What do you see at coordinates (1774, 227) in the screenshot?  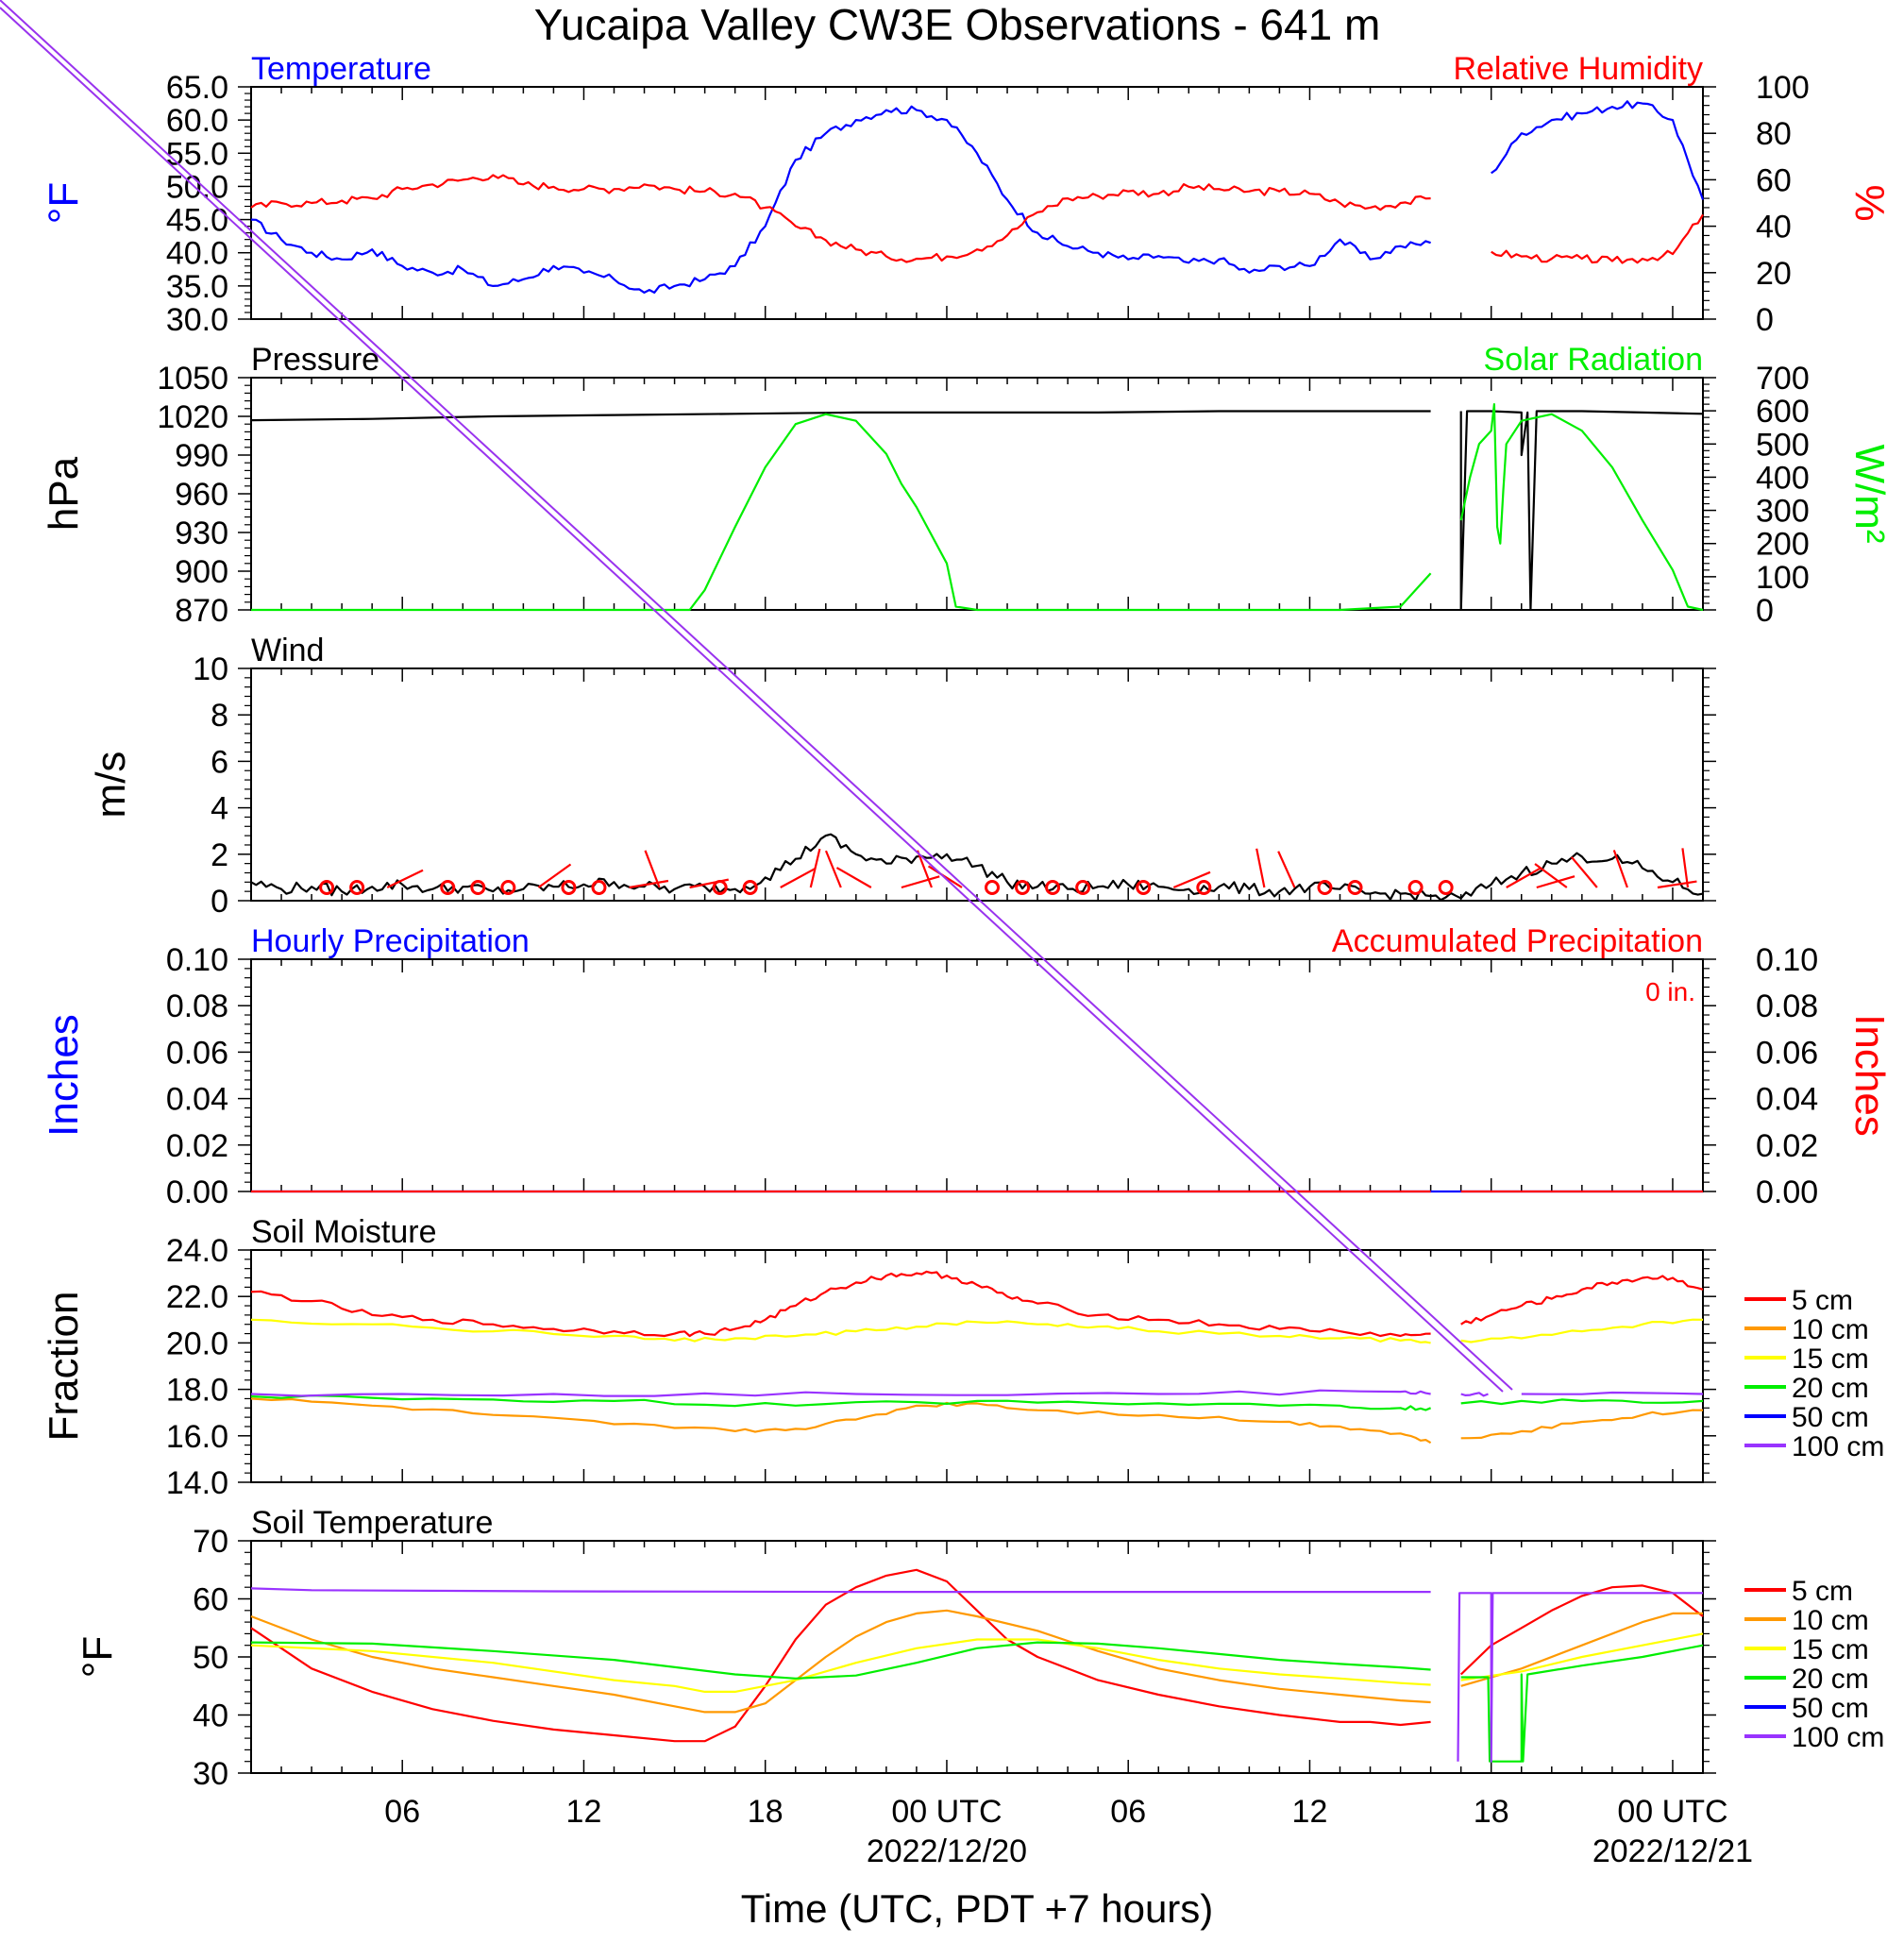 I see `y-tick-label-right: 40` at bounding box center [1774, 227].